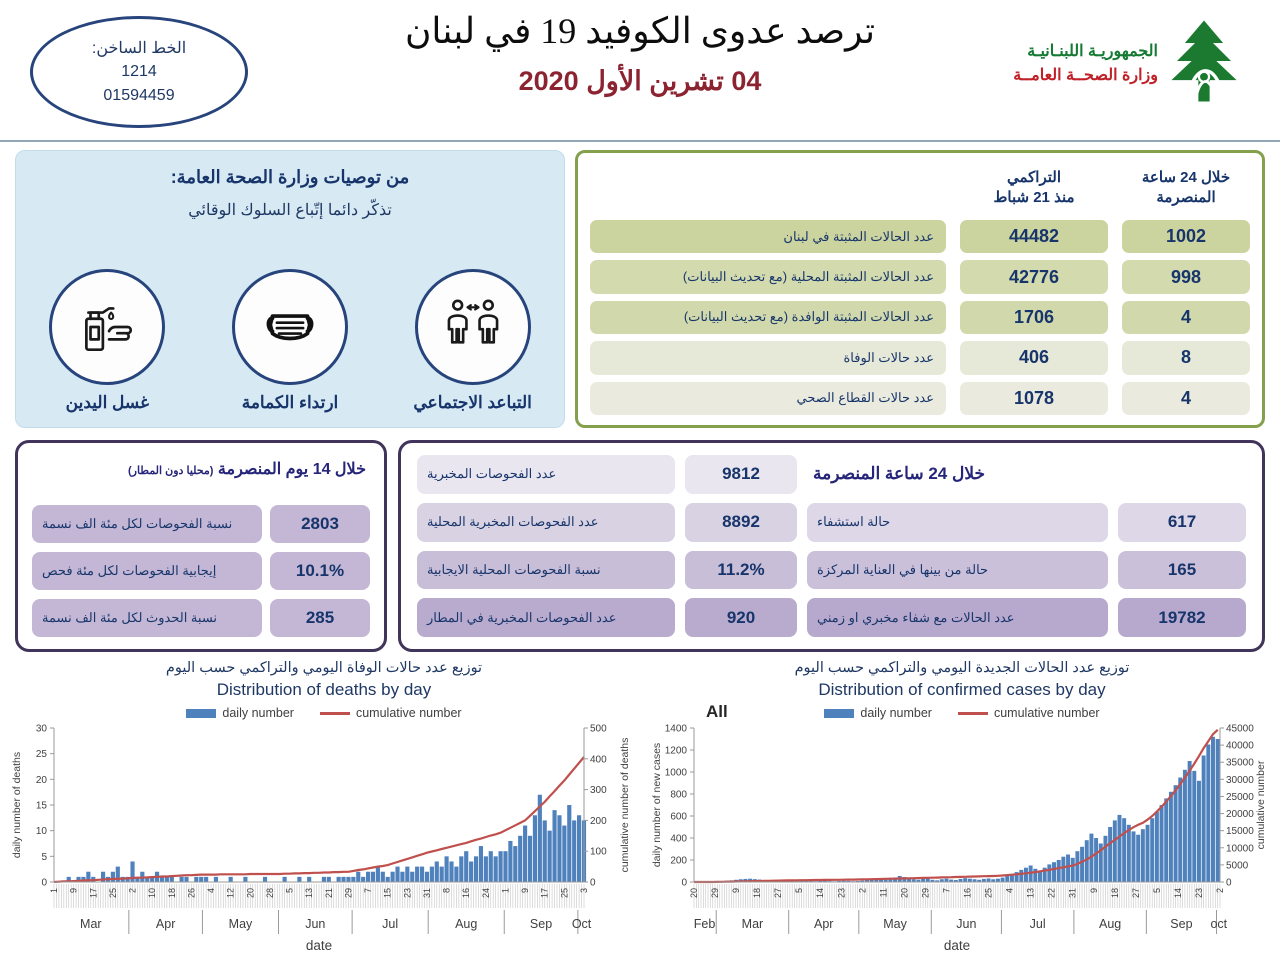  I want to click on metric-value: 9812, so click(741, 474).